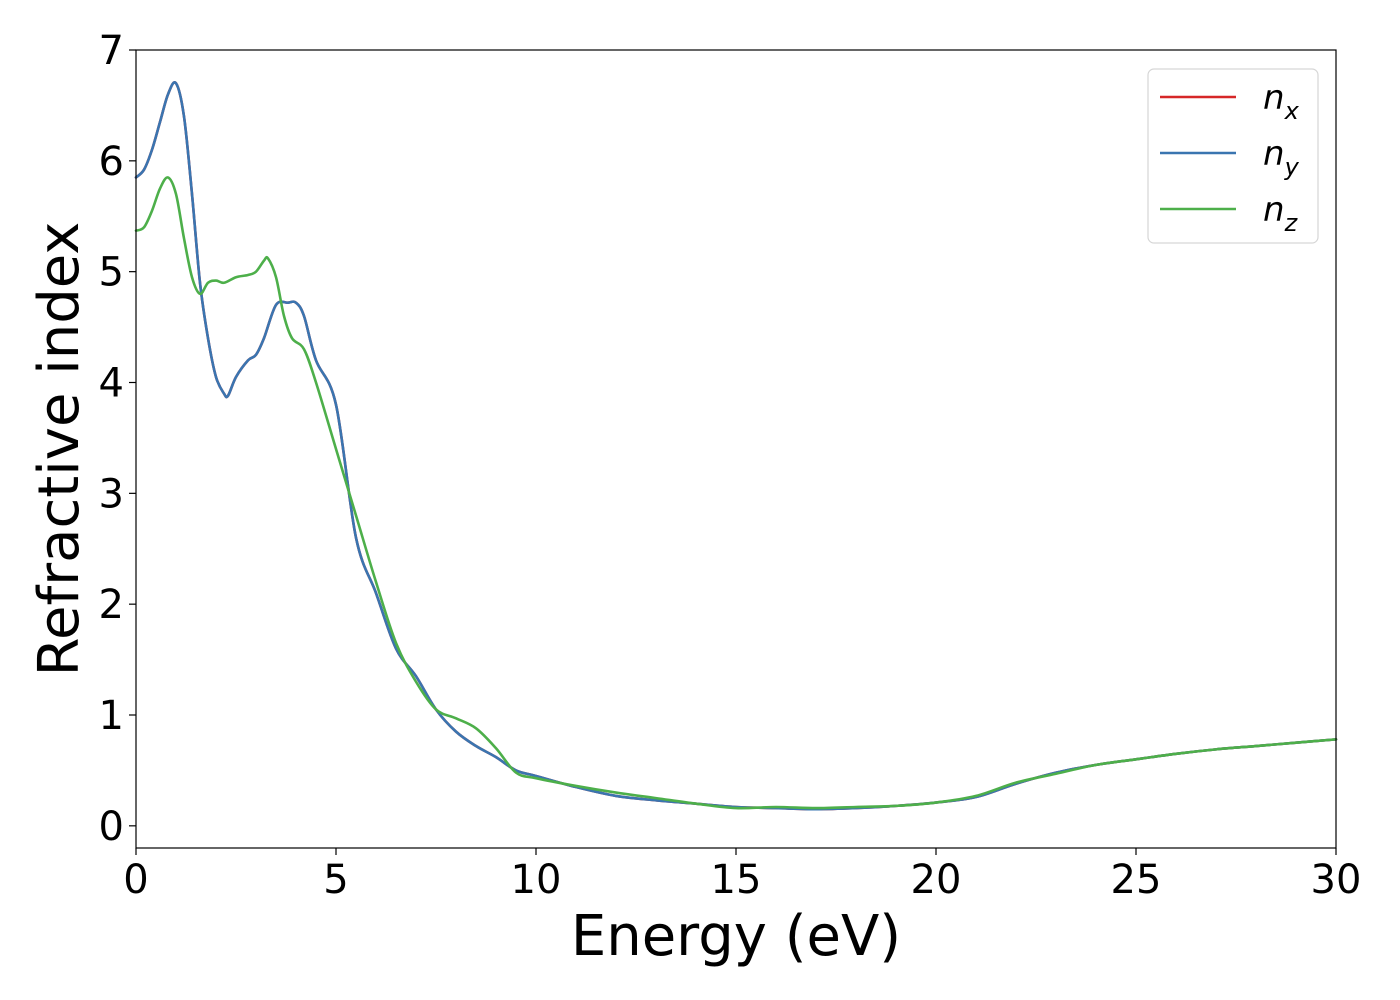  Describe the element at coordinates (536, 880) in the screenshot. I see `x-tick-label: 10` at that location.